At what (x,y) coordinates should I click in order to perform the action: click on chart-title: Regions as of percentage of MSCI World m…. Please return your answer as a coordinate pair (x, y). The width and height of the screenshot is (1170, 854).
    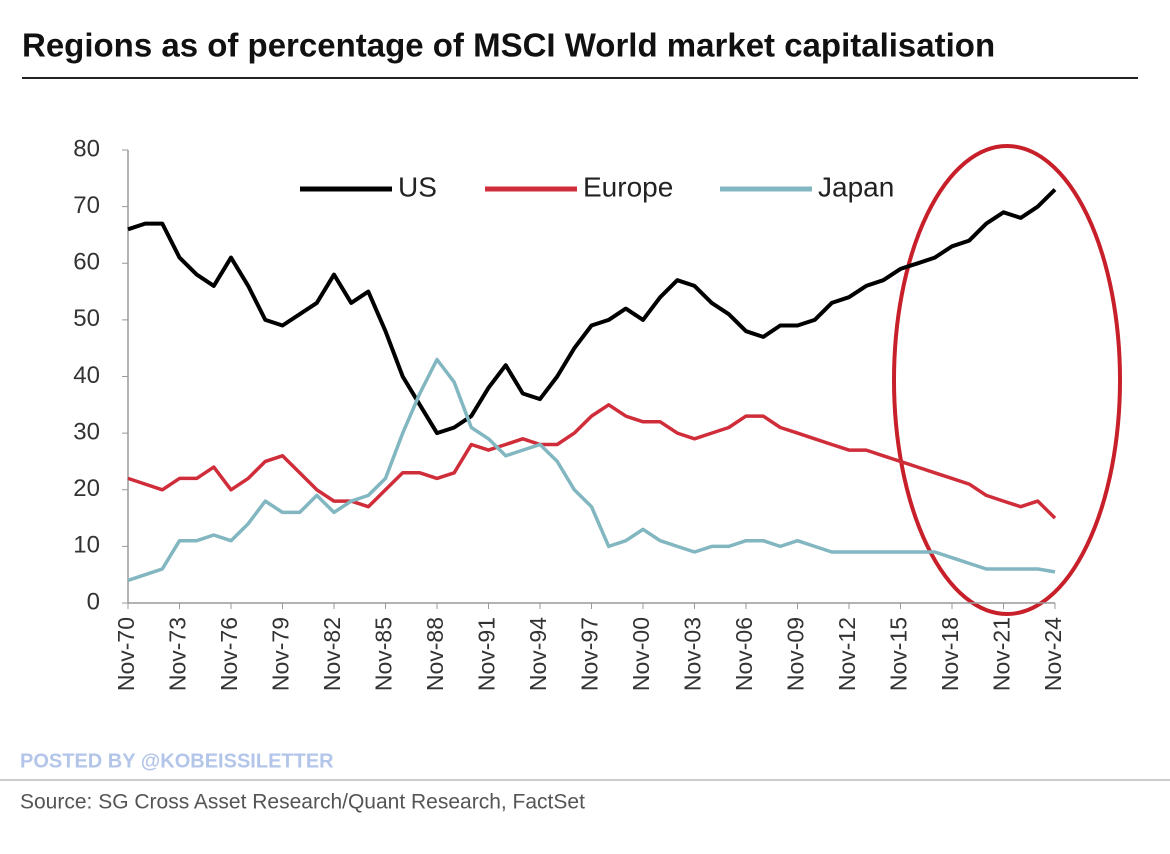
    Looking at the image, I should click on (508, 45).